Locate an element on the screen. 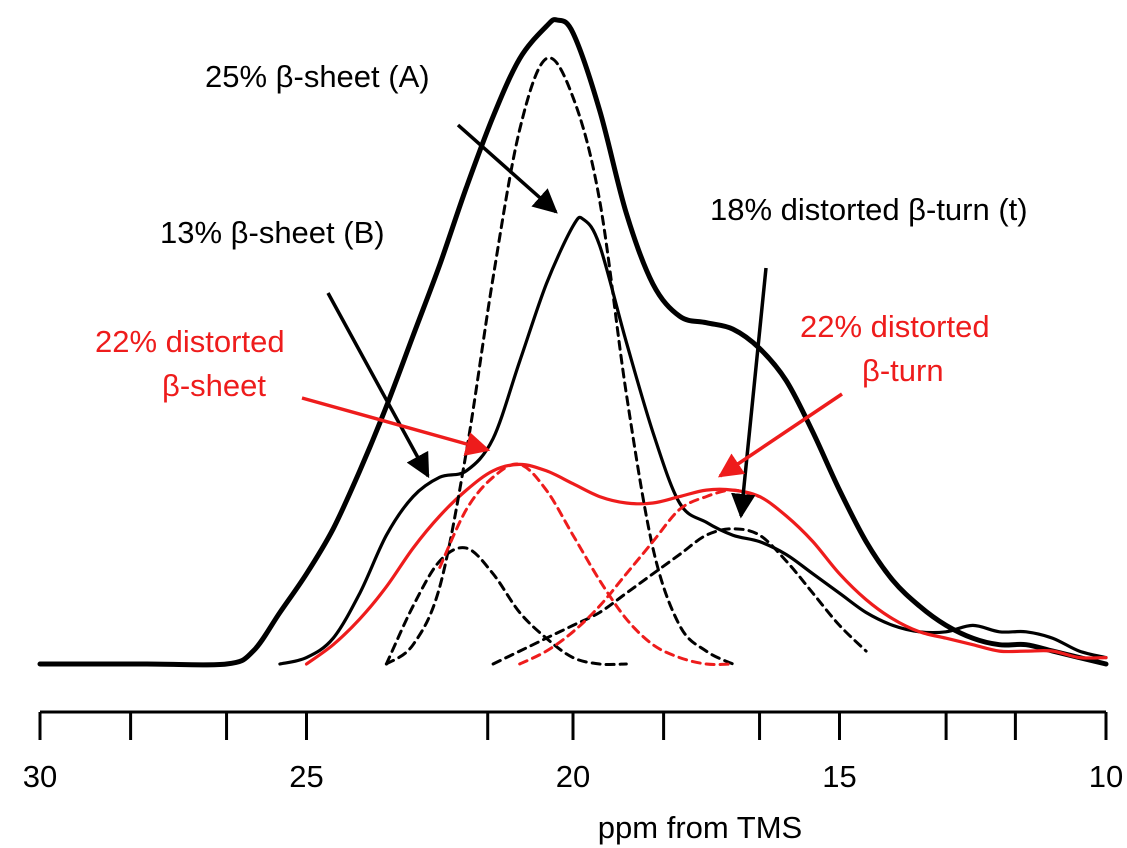 The height and width of the screenshot is (848, 1127). annotation-beta-sheet-b: 13% β-sheet (B) is located at coordinates (272, 232).